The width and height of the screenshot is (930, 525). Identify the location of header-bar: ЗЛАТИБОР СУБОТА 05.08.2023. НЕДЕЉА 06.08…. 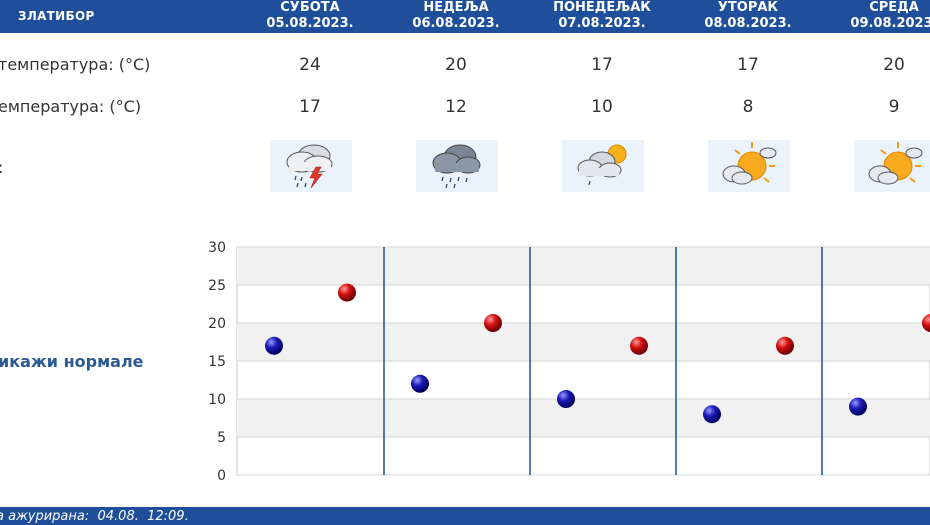
(465, 16).